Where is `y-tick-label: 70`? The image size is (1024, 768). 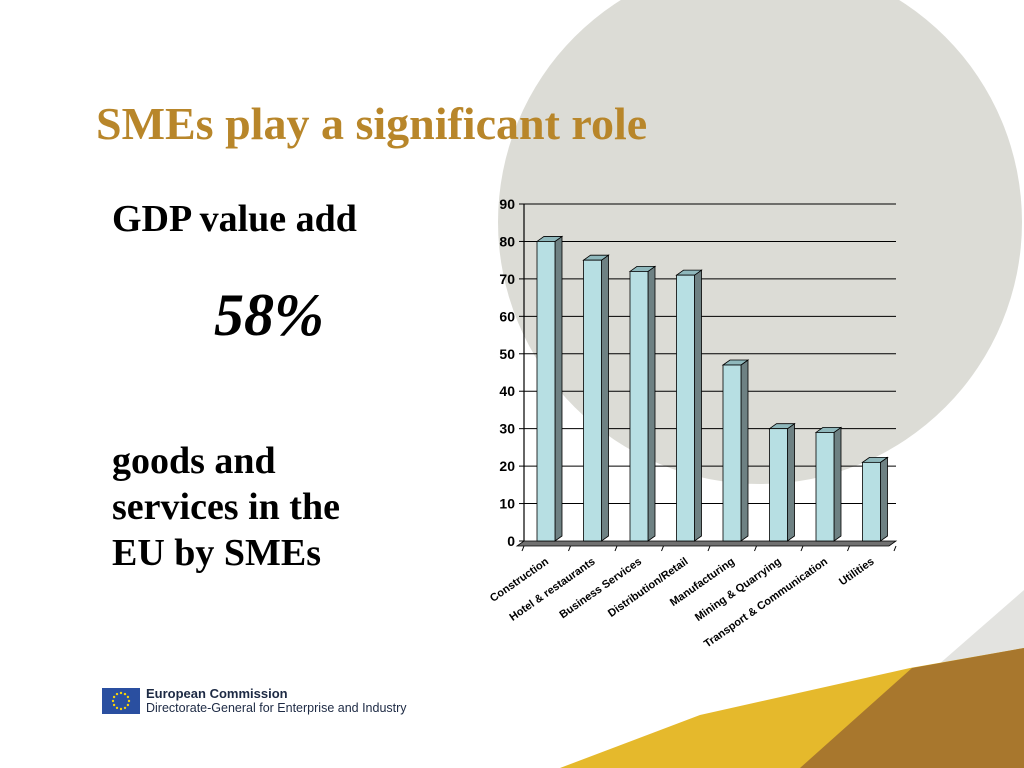
y-tick-label: 70 is located at coordinates (507, 279).